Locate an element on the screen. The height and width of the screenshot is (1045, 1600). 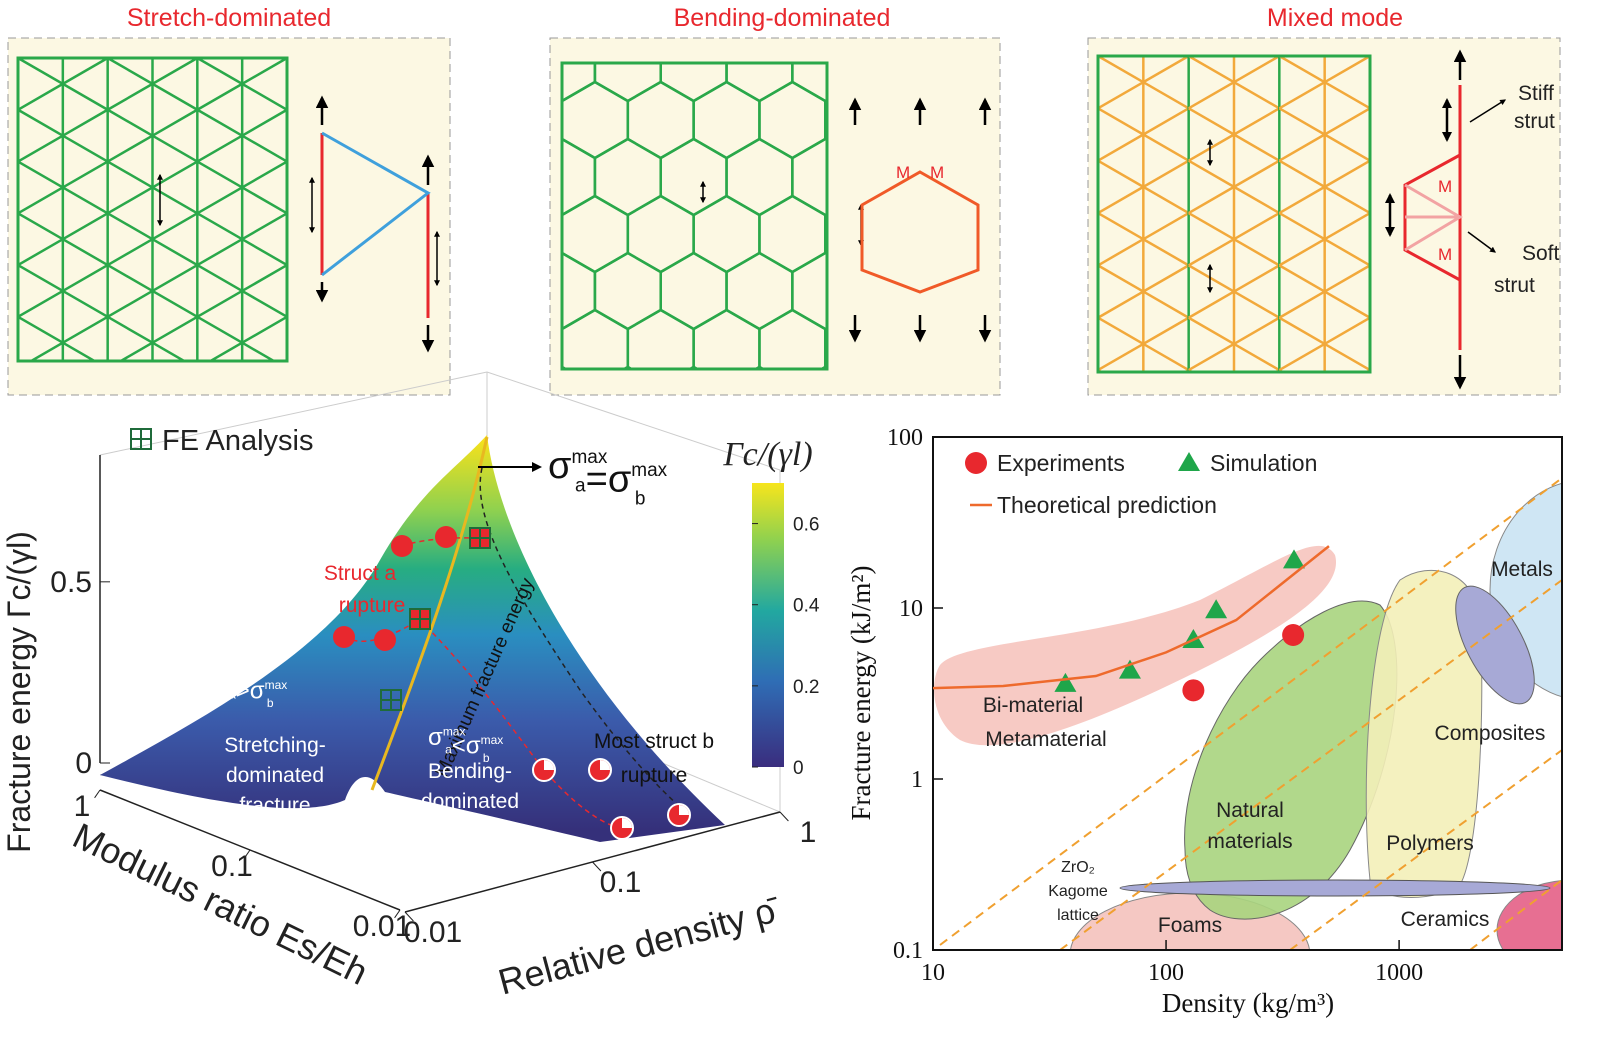
y-tick-label: 0.01 is located at coordinates (433, 932).